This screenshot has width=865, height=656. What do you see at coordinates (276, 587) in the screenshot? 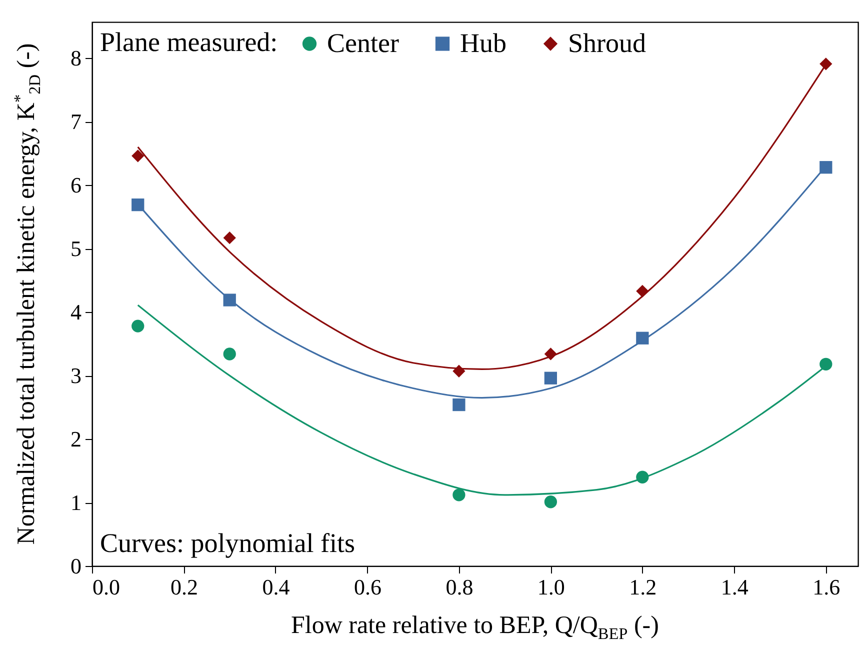
I see `x-tick-label: 0.4` at bounding box center [276, 587].